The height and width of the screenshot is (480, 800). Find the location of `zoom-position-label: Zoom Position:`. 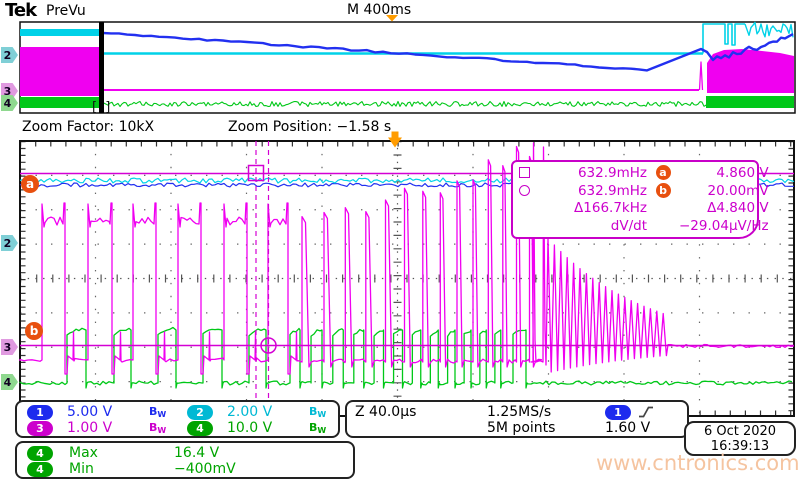

zoom-position-label: Zoom Position: is located at coordinates (280, 127).